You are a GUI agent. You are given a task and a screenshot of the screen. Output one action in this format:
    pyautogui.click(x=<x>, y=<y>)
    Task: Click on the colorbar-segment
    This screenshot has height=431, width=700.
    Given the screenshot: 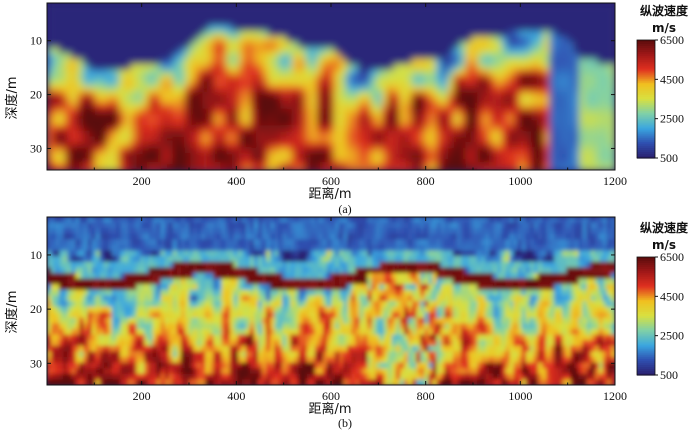 What is the action you would take?
    pyautogui.click(x=646, y=80)
    